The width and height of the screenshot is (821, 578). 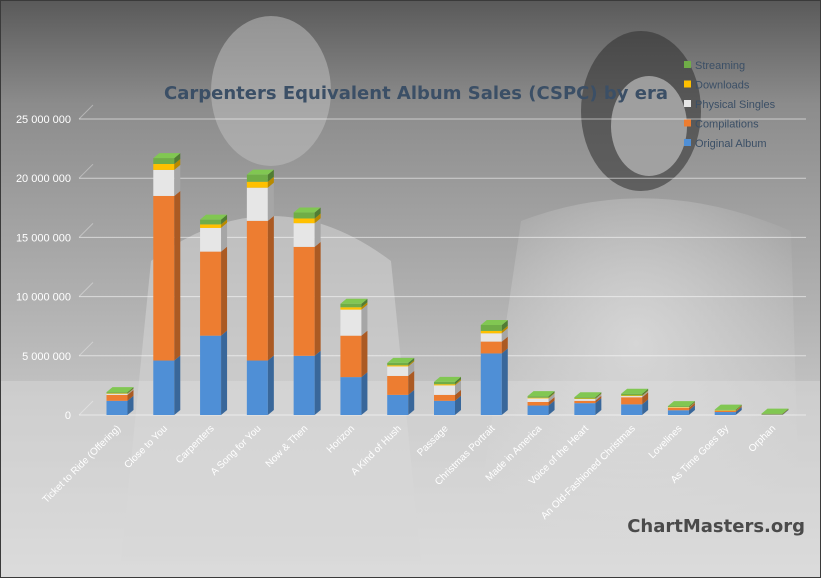 I want to click on bar-stack-ticket-to-ride-offering, so click(x=120, y=401).